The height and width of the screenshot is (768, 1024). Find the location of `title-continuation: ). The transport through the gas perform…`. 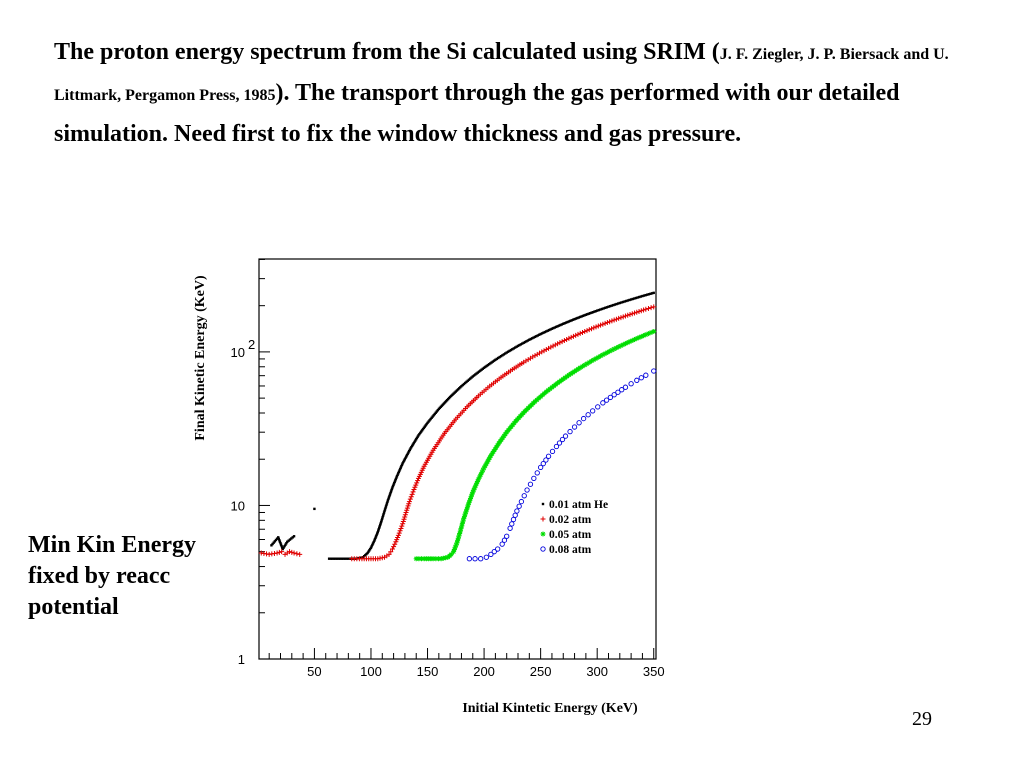

title-continuation: ). The transport through the gas perform… is located at coordinates (477, 113).